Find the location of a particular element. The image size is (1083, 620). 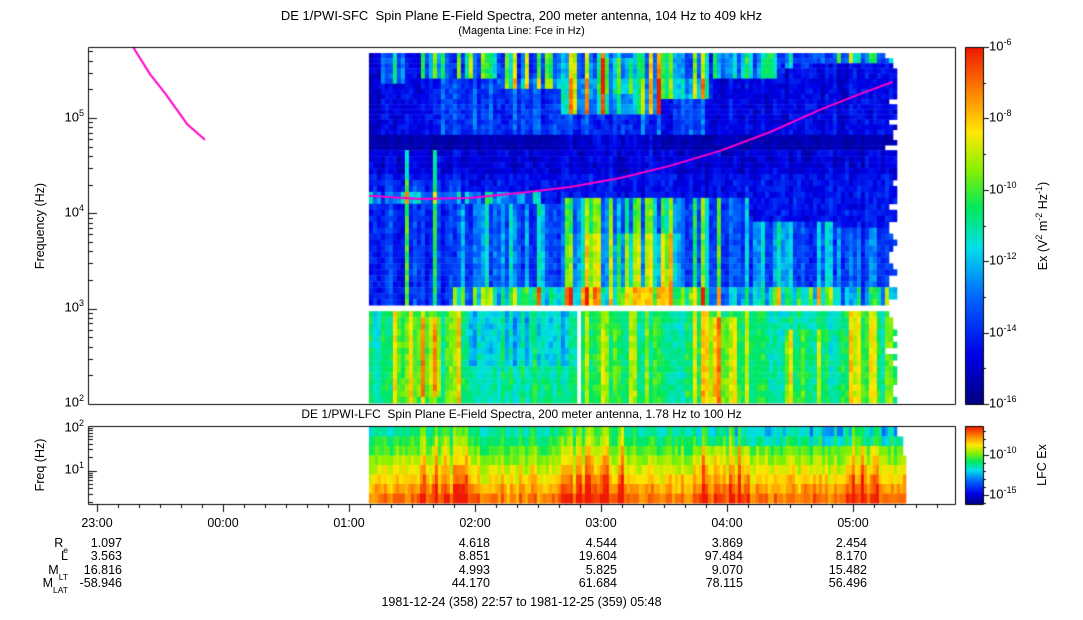

orbit-value: 15.482 is located at coordinates (847, 570).